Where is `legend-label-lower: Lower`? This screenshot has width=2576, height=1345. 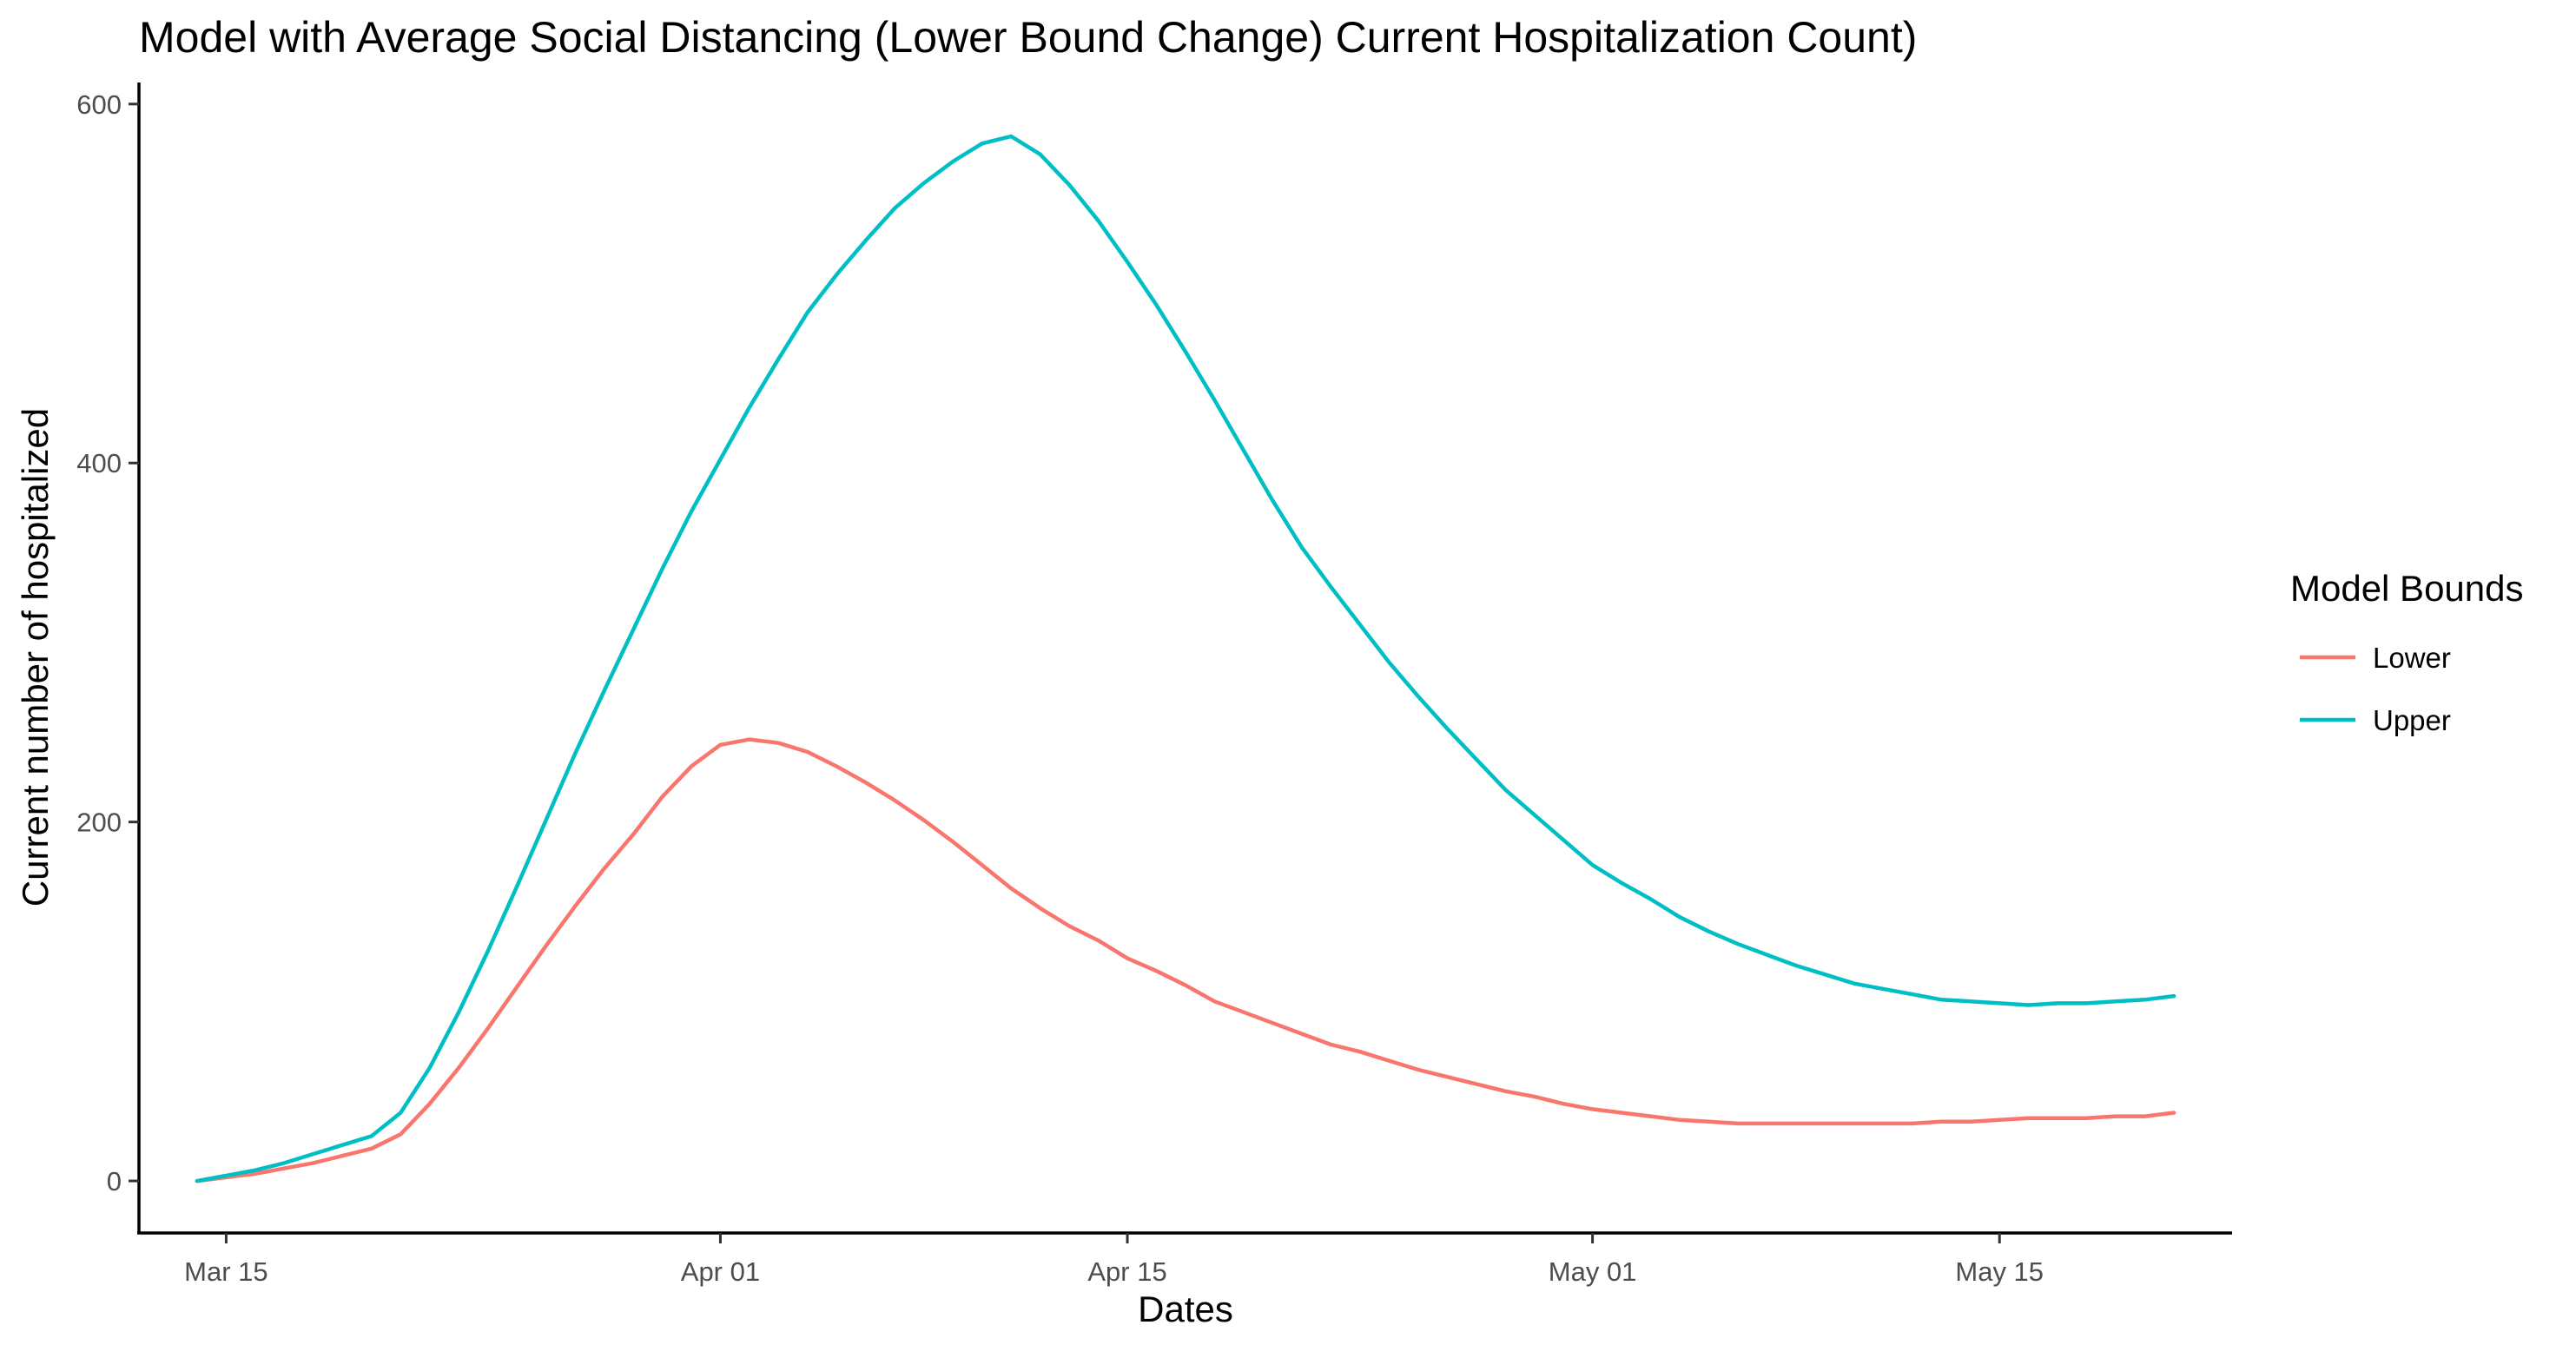 legend-label-lower: Lower is located at coordinates (2412, 658).